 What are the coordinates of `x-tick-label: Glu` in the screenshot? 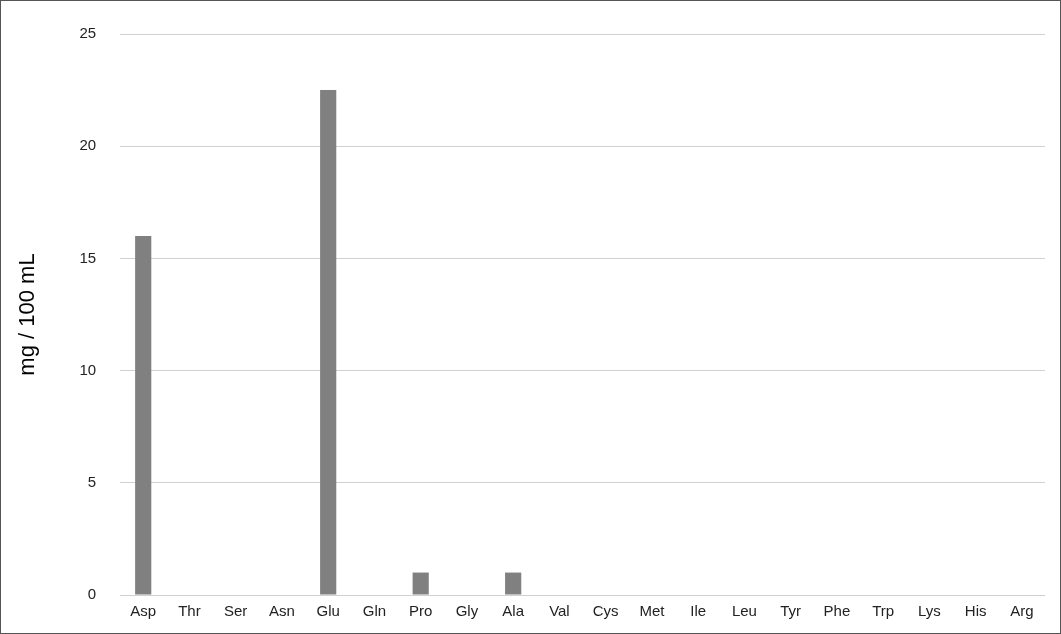 It's located at (328, 611).